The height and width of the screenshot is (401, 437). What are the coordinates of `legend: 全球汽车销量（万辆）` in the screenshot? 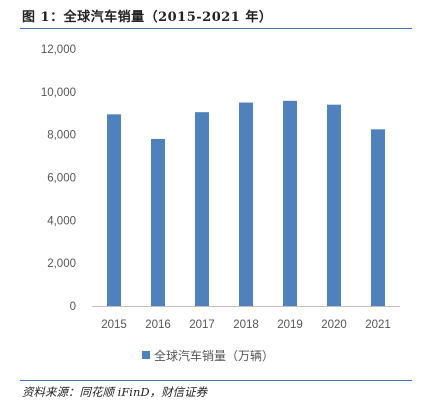 It's located at (208, 355).